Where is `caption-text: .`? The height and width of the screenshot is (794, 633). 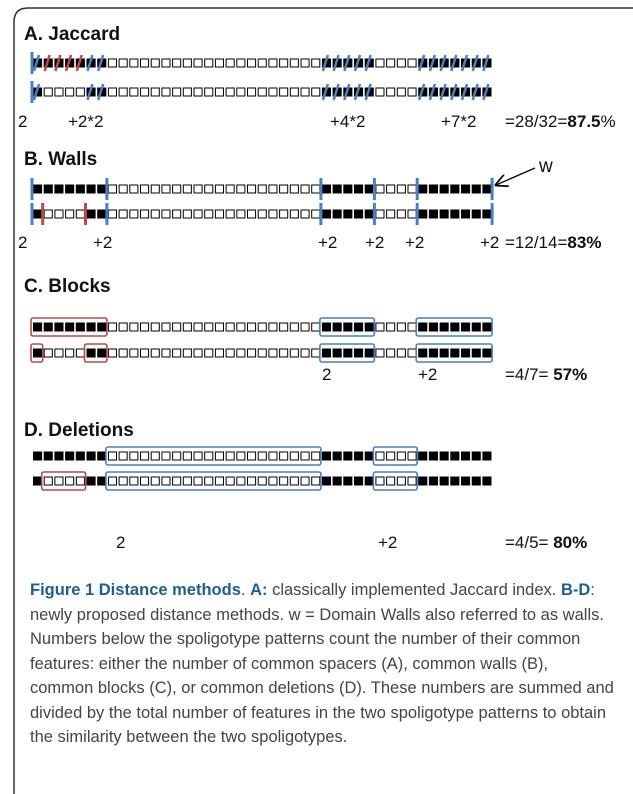
caption-text: . is located at coordinates (245, 590).